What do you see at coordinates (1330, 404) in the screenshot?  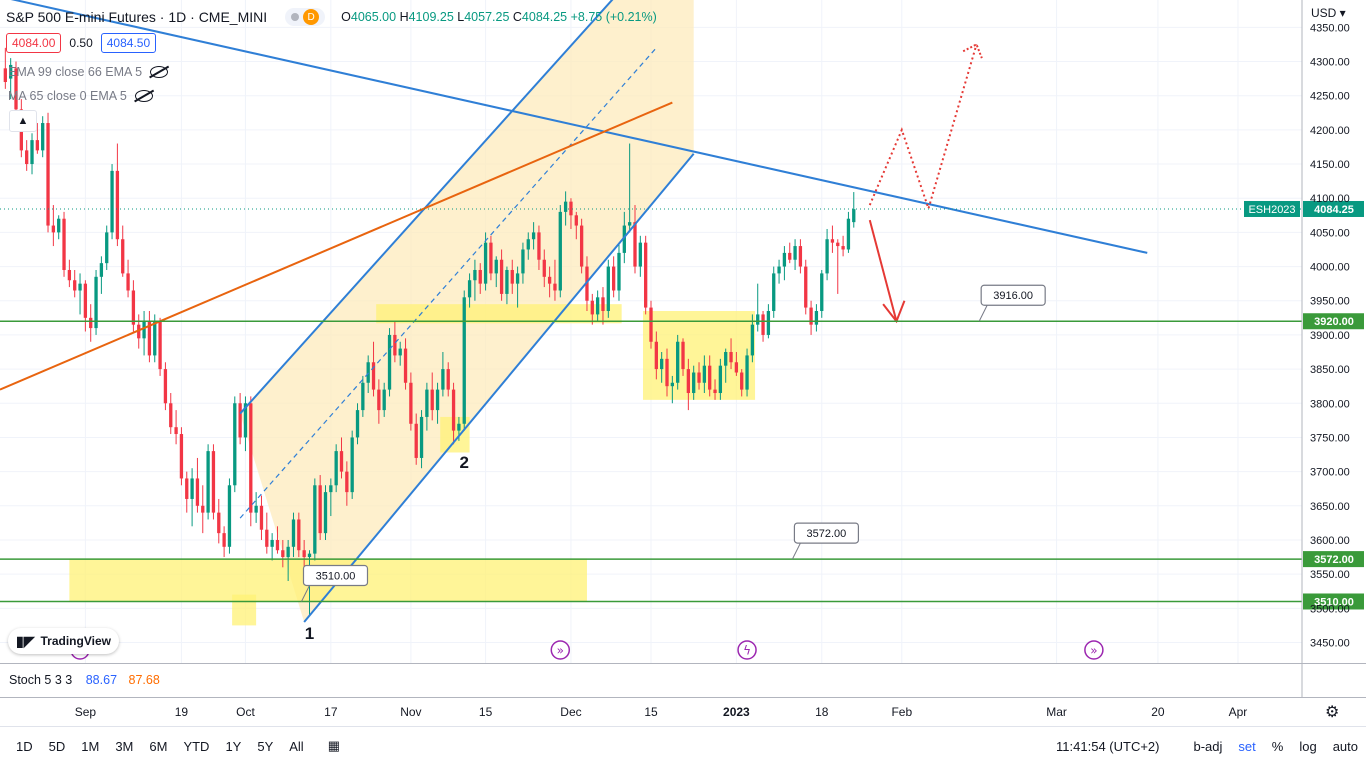 I see `price-tick-label: 3800.00` at bounding box center [1330, 404].